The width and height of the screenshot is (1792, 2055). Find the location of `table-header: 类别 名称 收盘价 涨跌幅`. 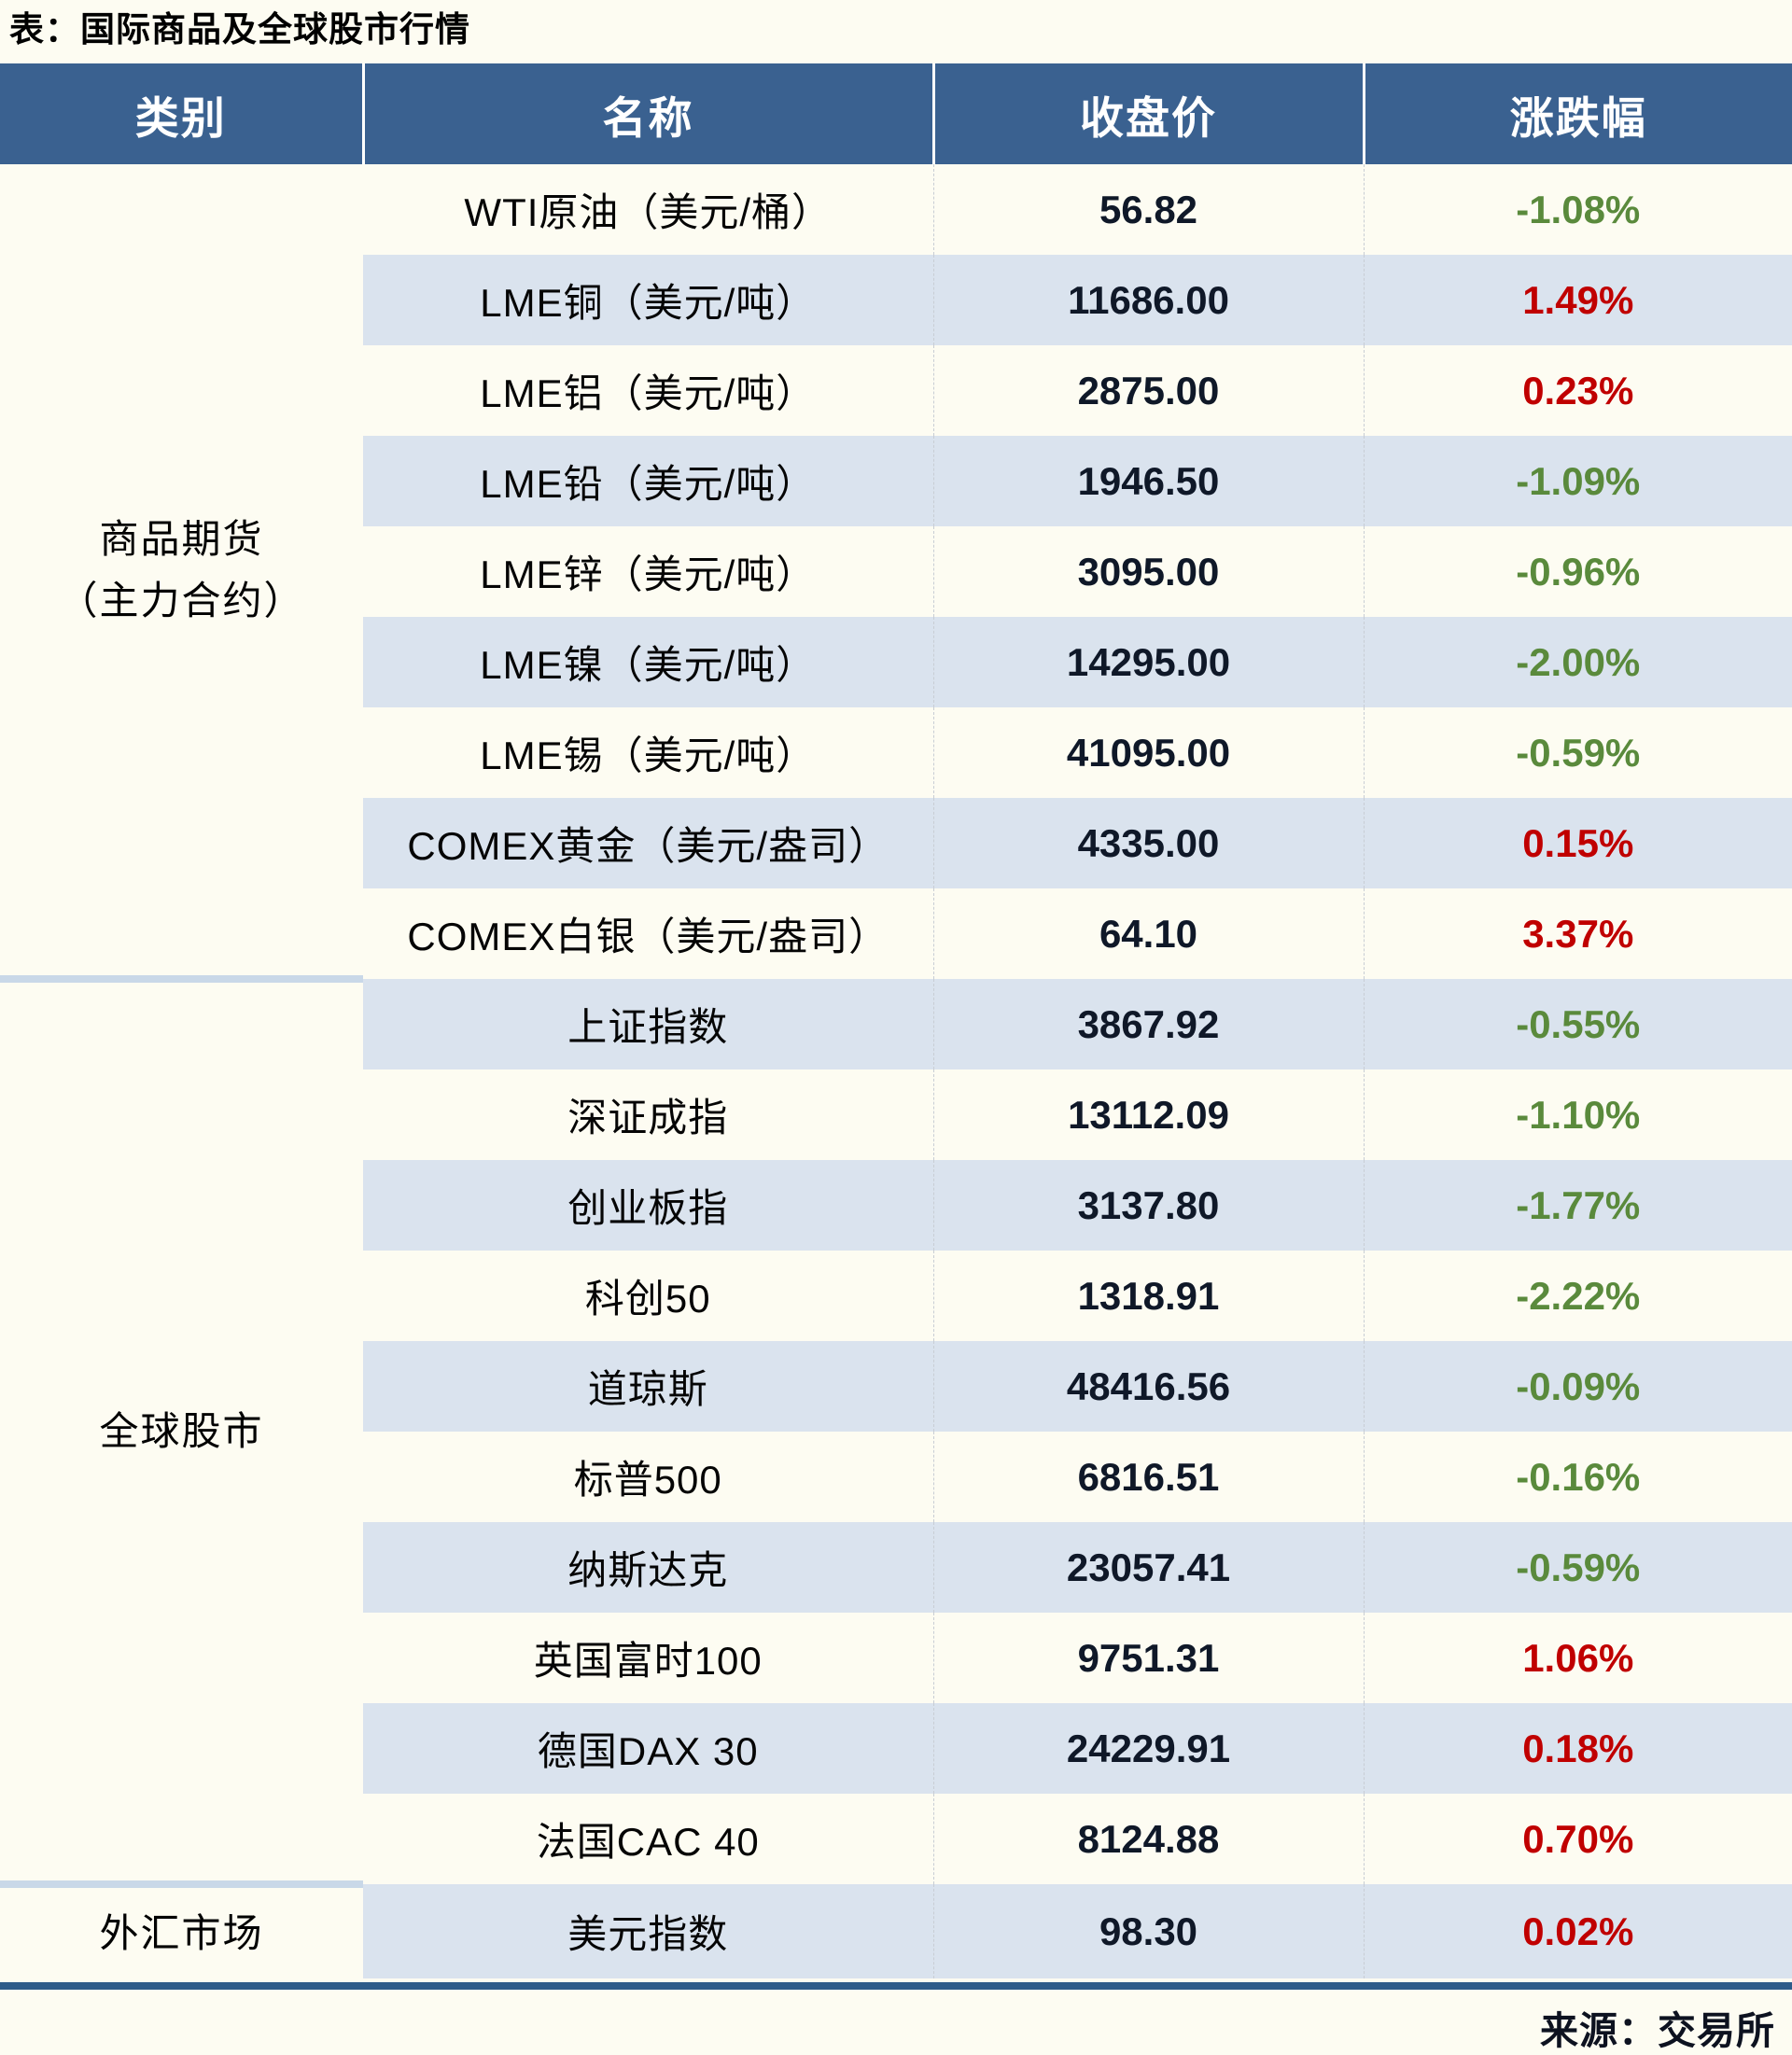

table-header: 类别 名称 收盘价 涨跌幅 is located at coordinates (896, 113).